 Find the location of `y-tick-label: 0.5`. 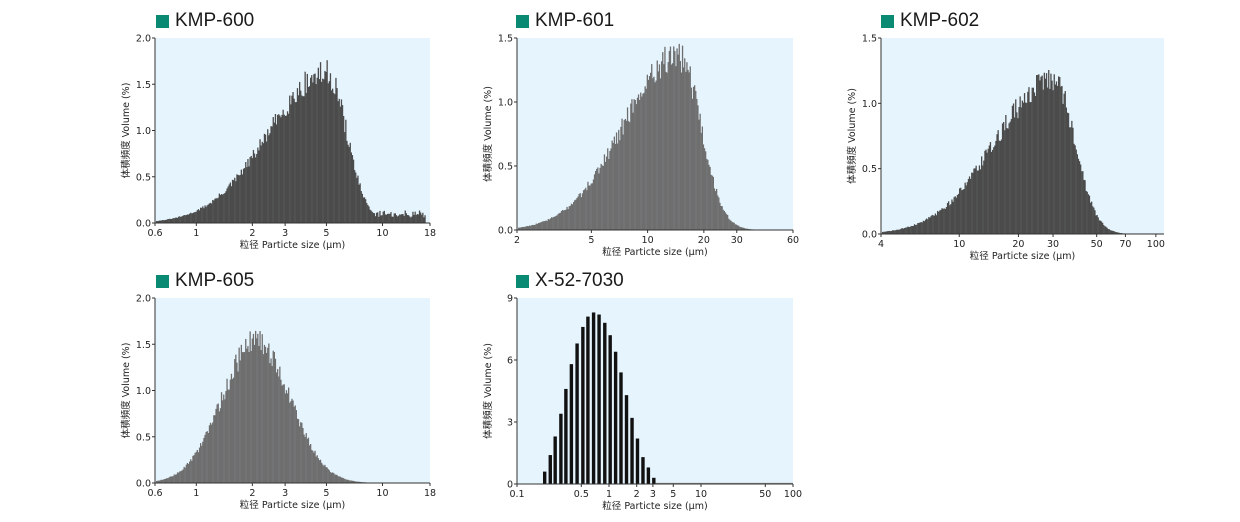

y-tick-label: 0.5 is located at coordinates (143, 177).